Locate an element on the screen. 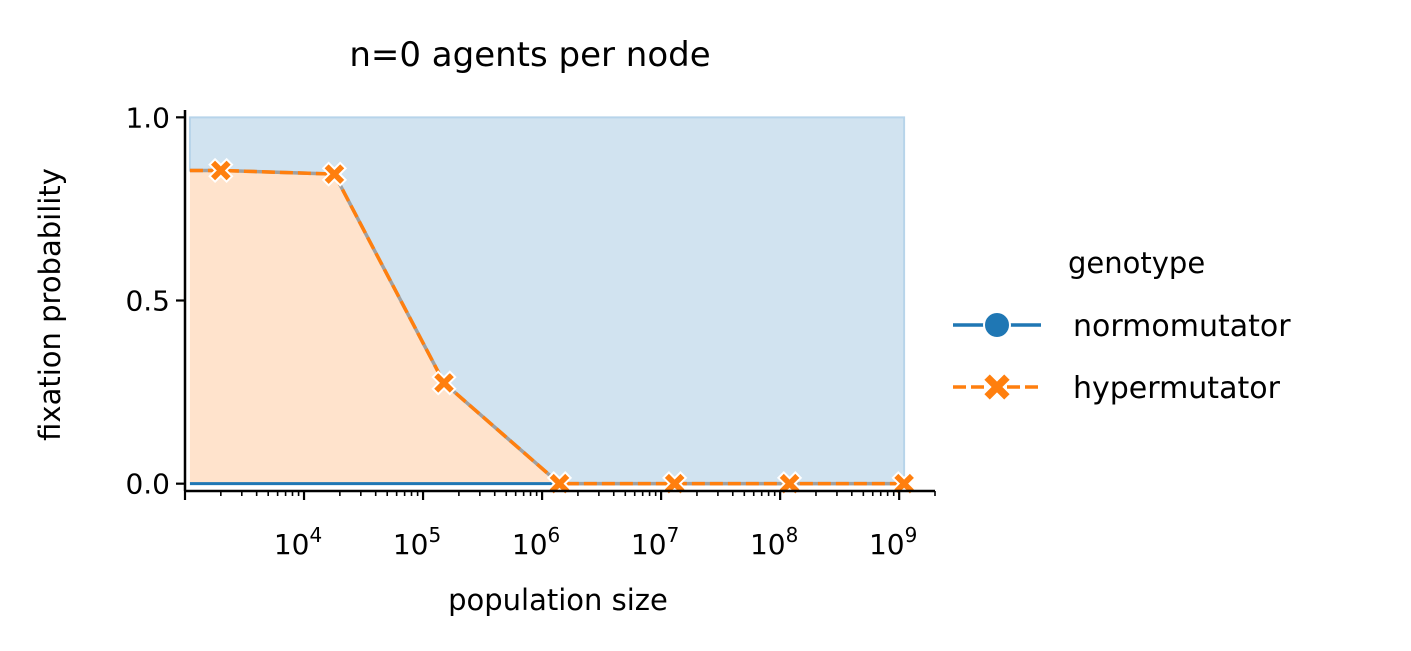 This screenshot has height=651, width=1411. x-tick-label: 10⁷ is located at coordinates (655, 542).